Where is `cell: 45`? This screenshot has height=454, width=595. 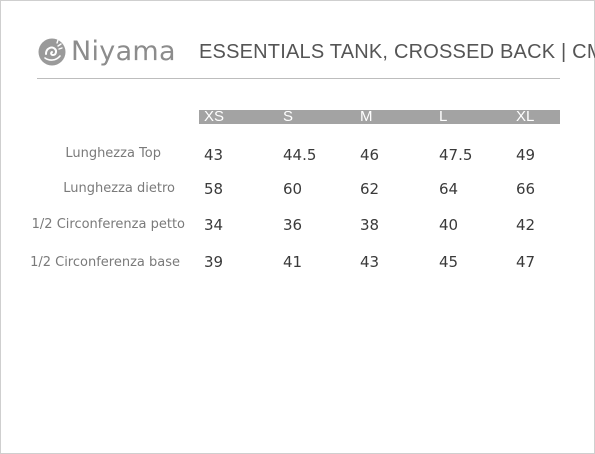
cell: 45 is located at coordinates (449, 262).